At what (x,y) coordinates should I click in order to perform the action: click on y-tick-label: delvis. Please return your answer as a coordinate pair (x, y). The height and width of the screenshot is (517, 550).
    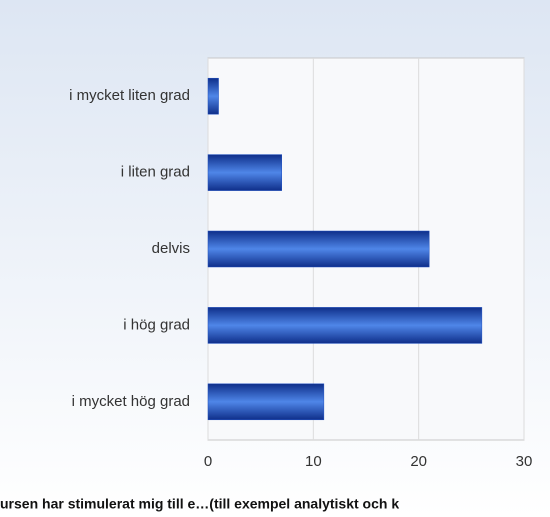
    Looking at the image, I should click on (171, 248).